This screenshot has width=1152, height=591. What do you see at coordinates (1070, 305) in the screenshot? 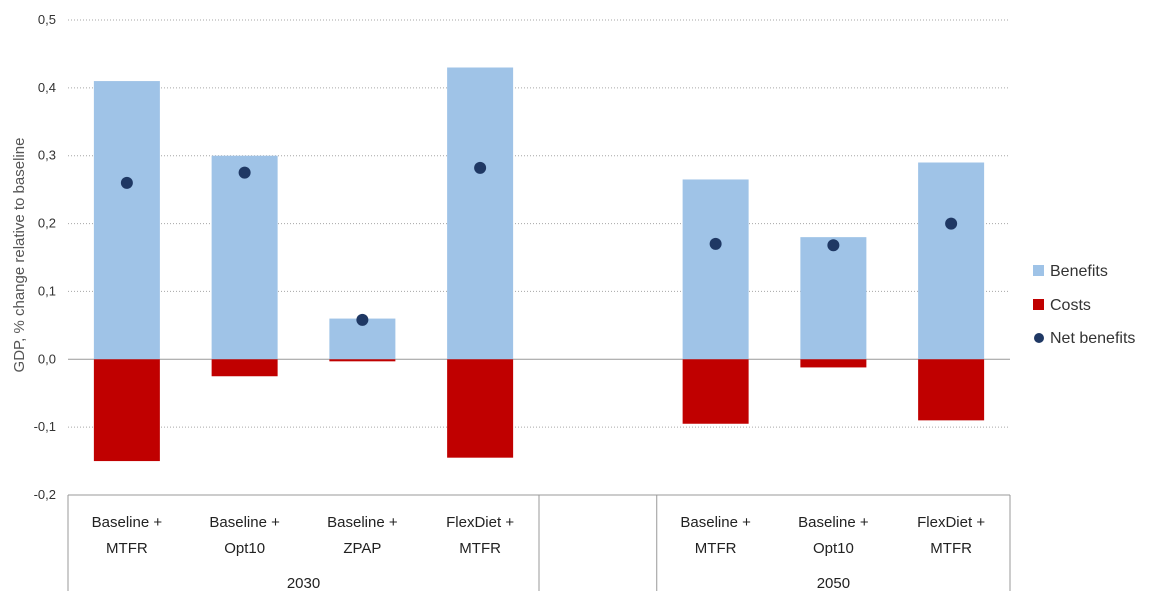
I see `legend-label: Costs` at bounding box center [1070, 305].